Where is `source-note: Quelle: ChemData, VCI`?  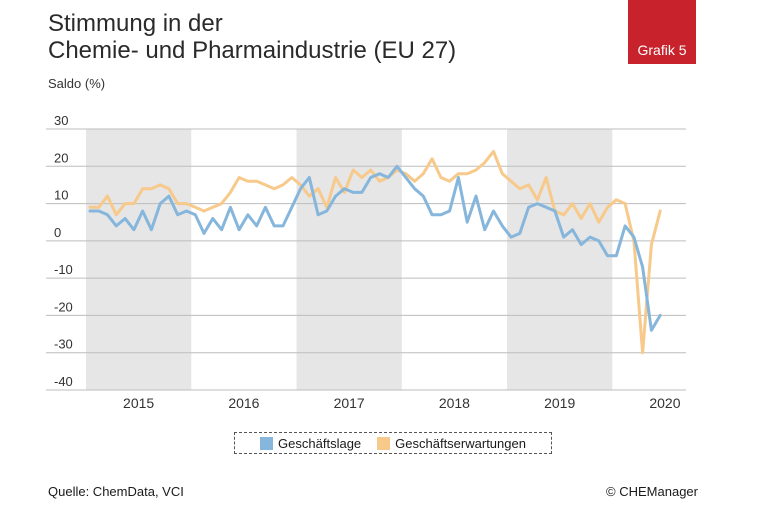 source-note: Quelle: ChemData, VCI is located at coordinates (116, 491).